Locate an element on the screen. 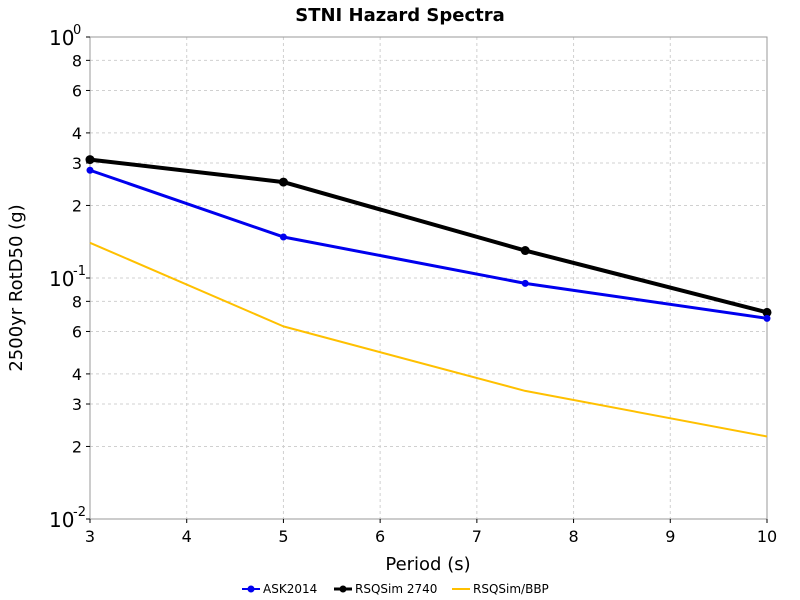 The width and height of the screenshot is (800, 600). x-tick-label: 3 is located at coordinates (90, 536).